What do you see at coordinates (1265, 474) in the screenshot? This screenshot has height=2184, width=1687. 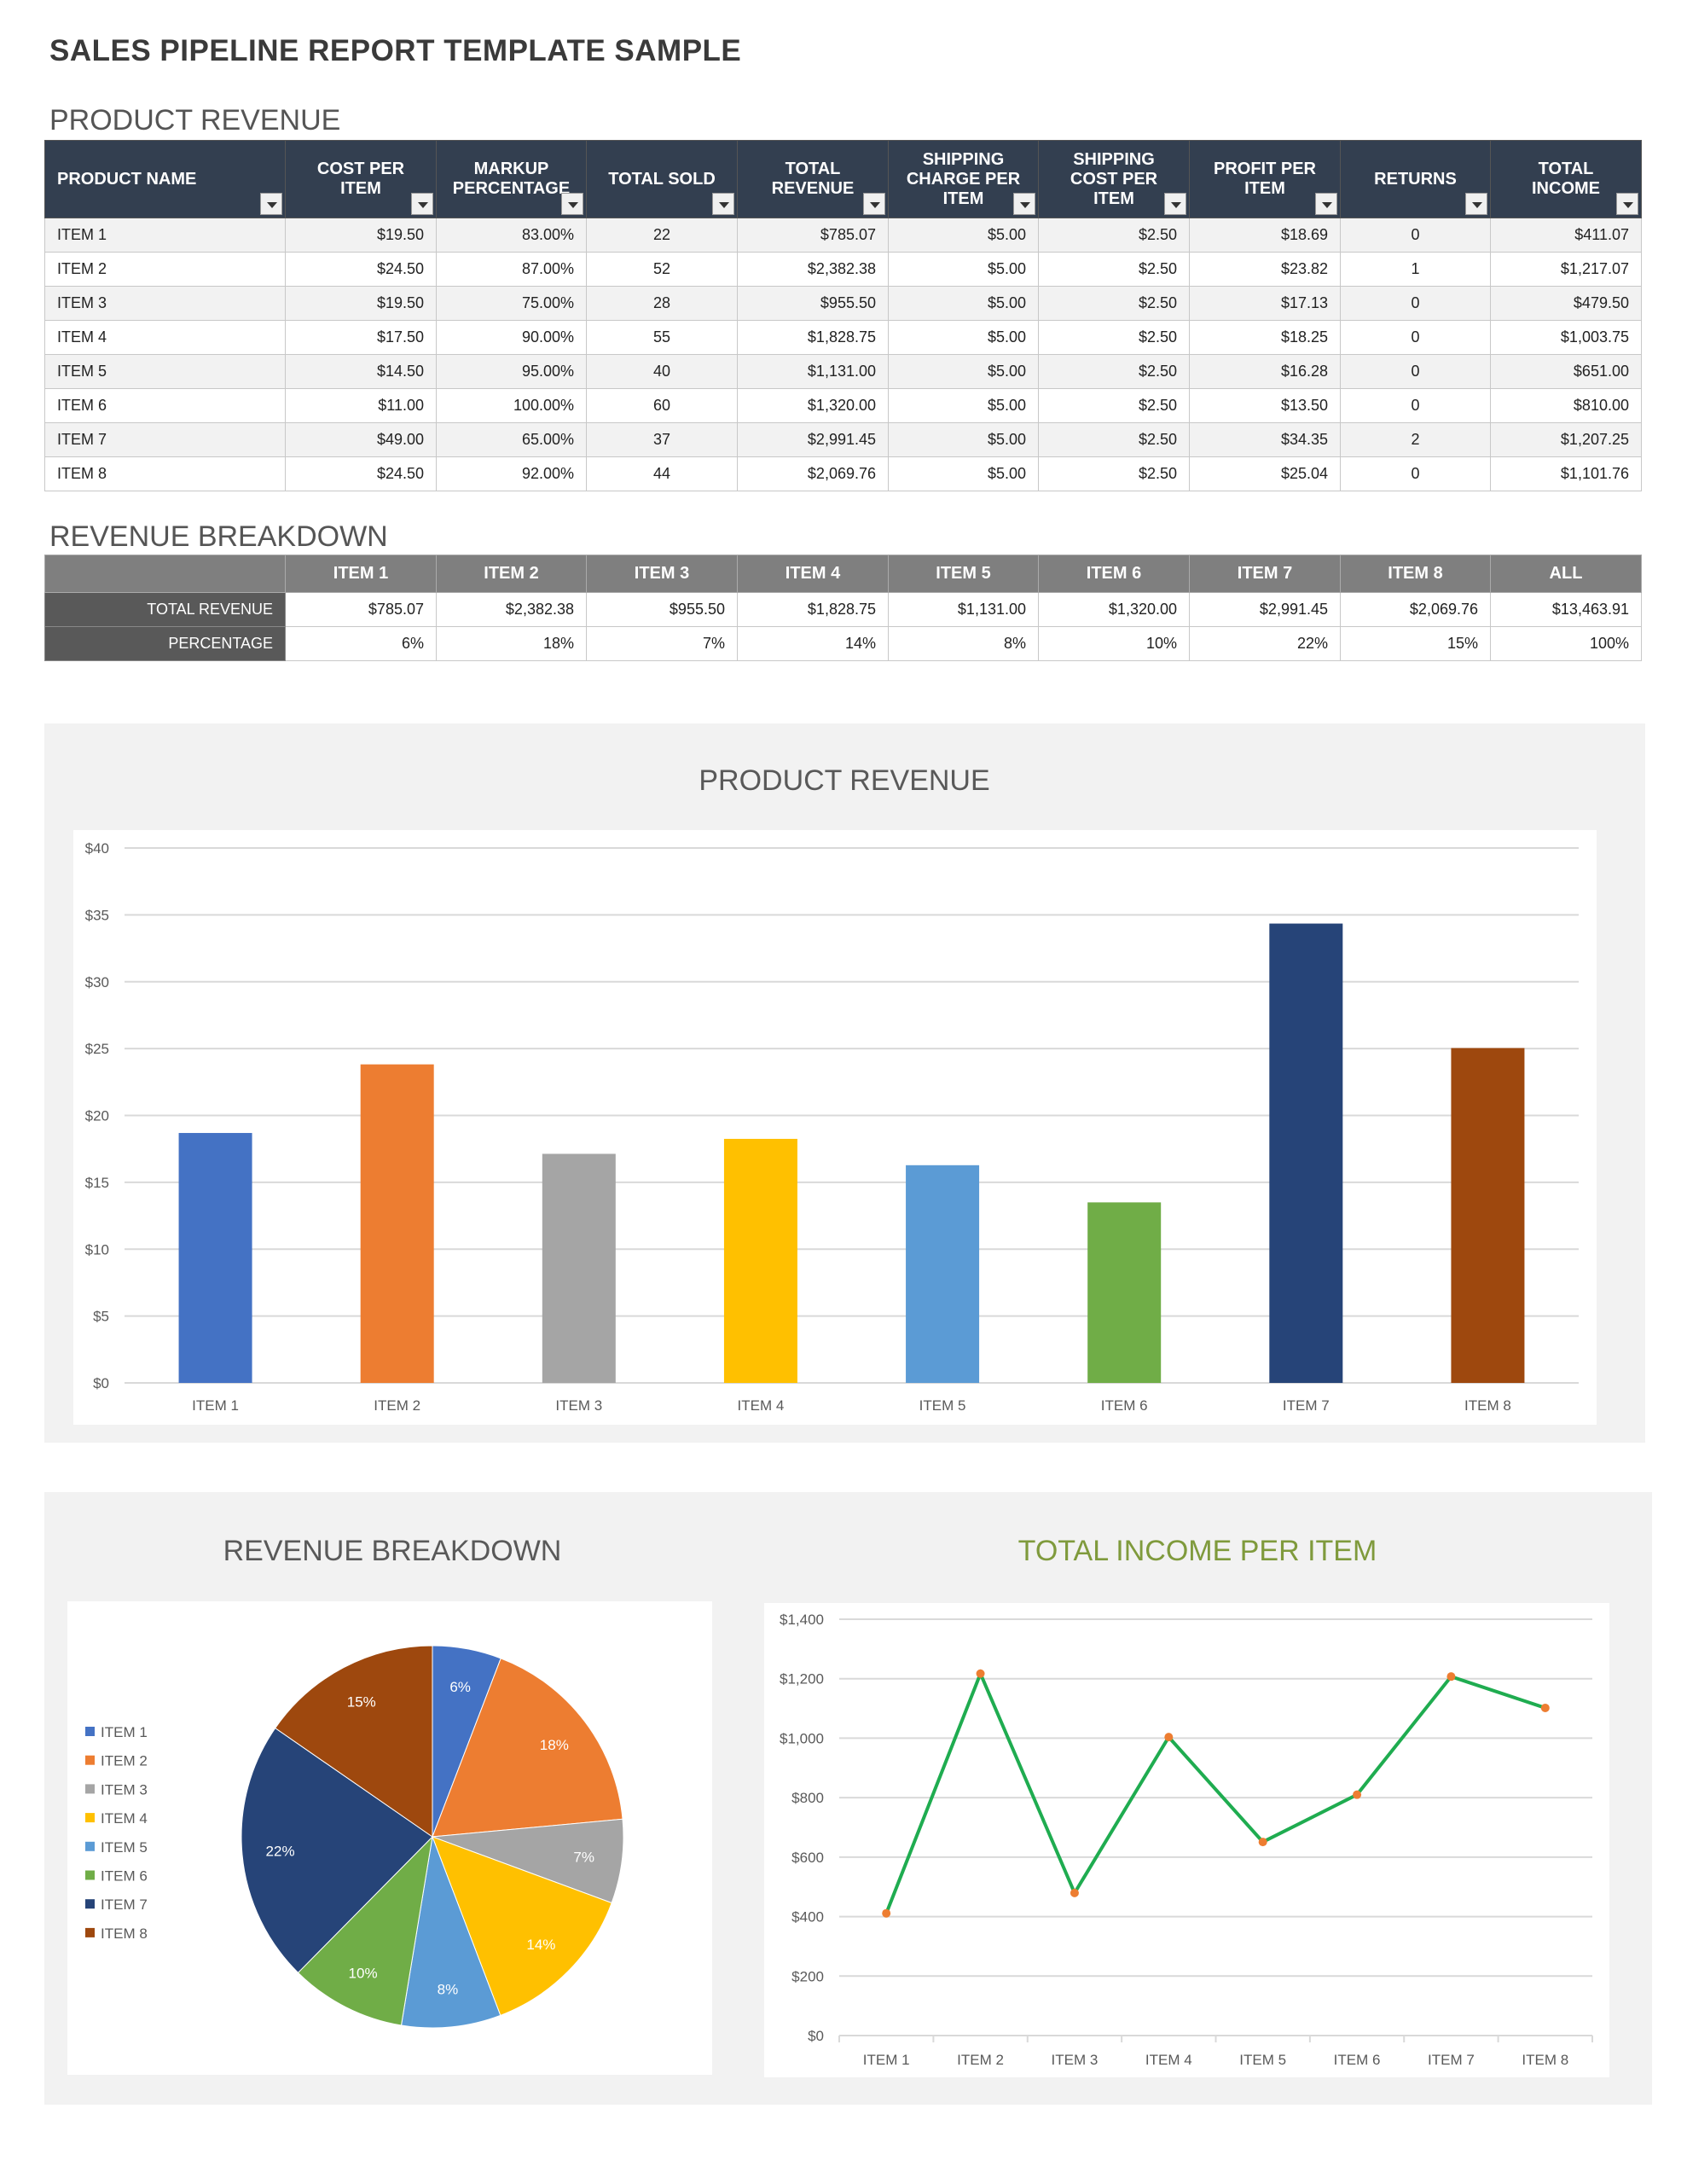 I see `table-cell: $25.04` at bounding box center [1265, 474].